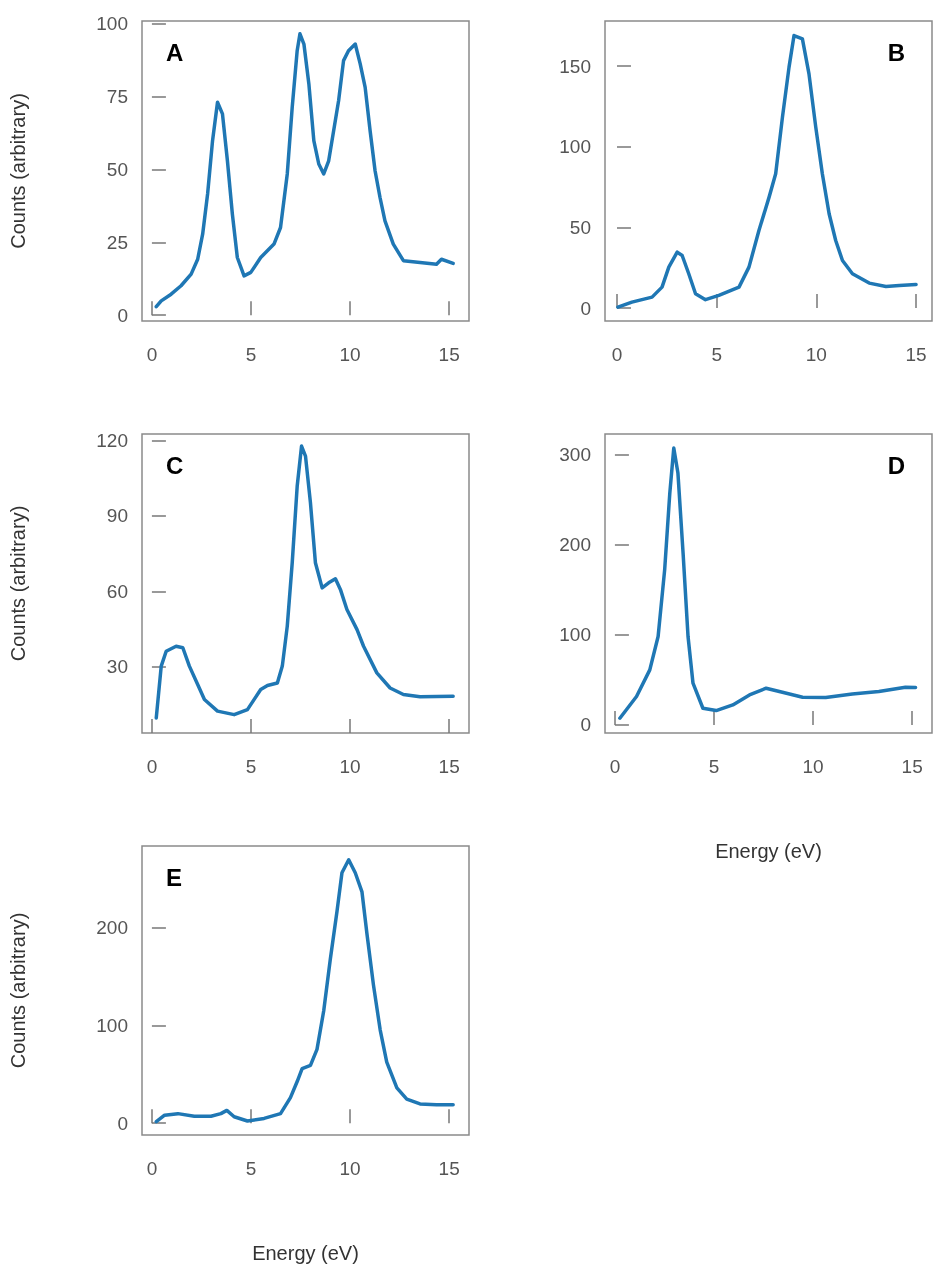 The image size is (934, 1268). I want to click on text: A, so click(175, 52).